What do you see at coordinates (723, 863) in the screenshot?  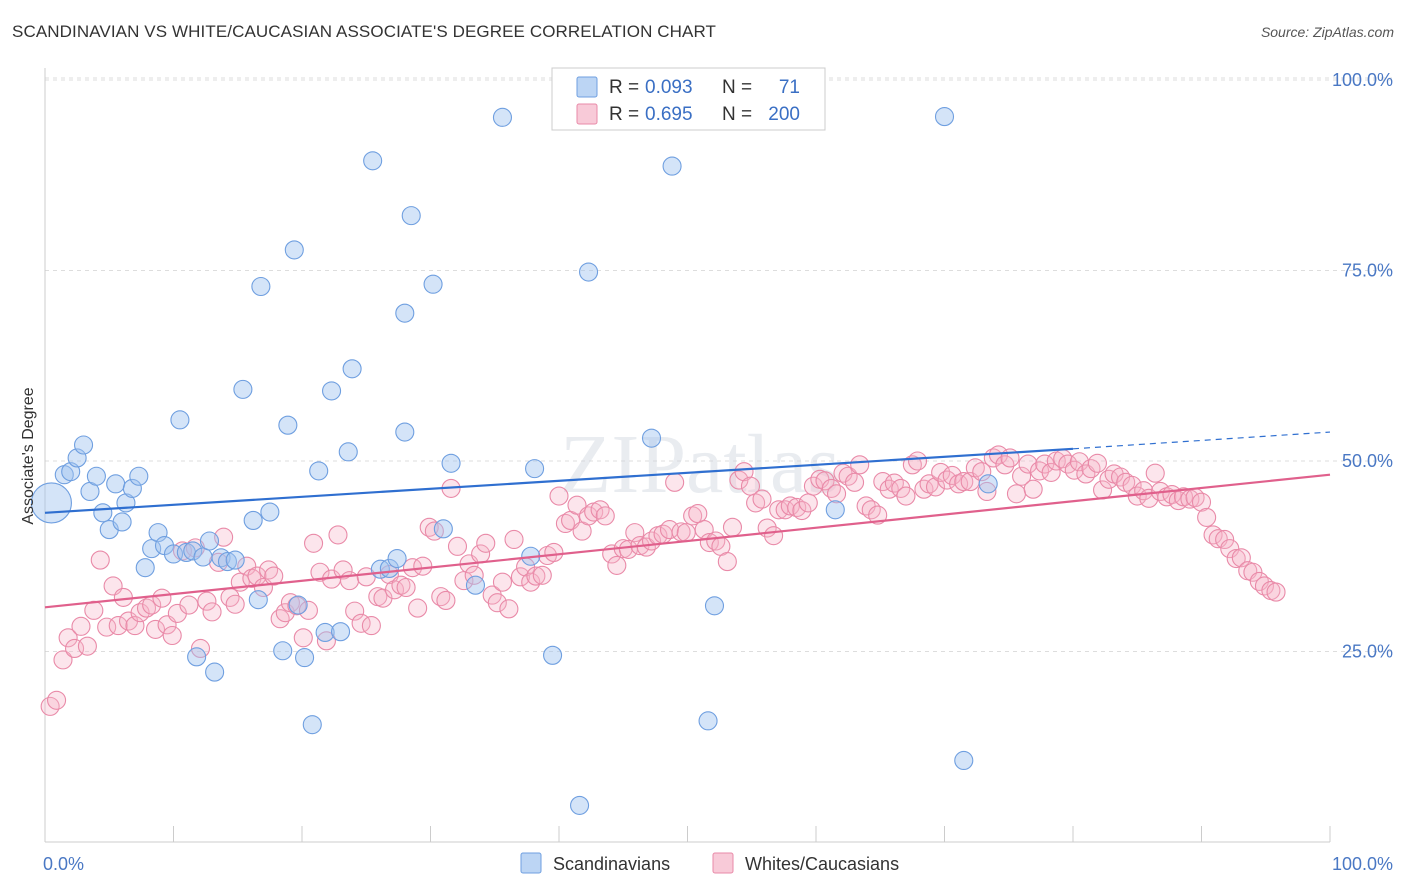 I see `bottom-legend-swatch-whites` at bounding box center [723, 863].